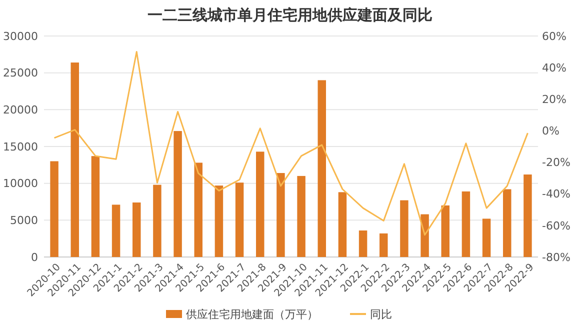 Image resolution: width=580 pixels, height=326 pixels. What do you see at coordinates (20, 73) in the screenshot?
I see `y-tick-label: 25000` at bounding box center [20, 73].